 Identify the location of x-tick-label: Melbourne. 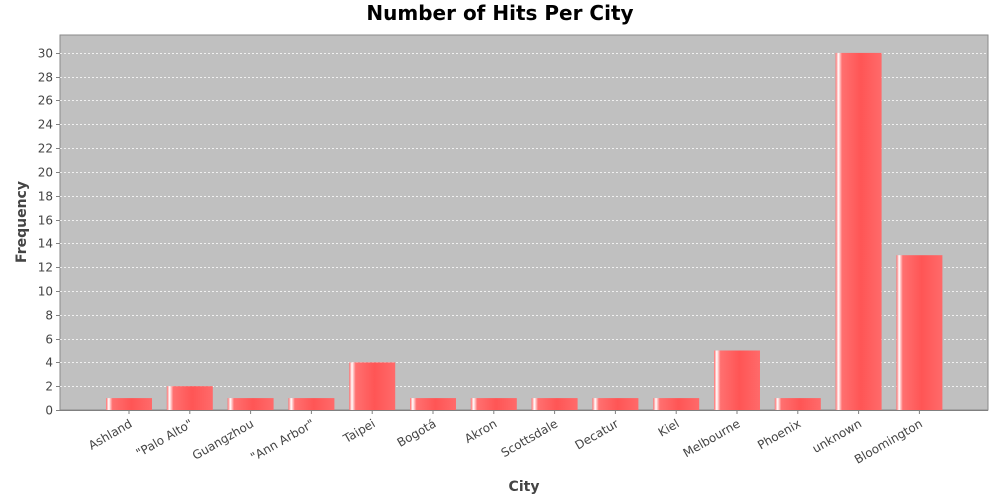
(712, 438).